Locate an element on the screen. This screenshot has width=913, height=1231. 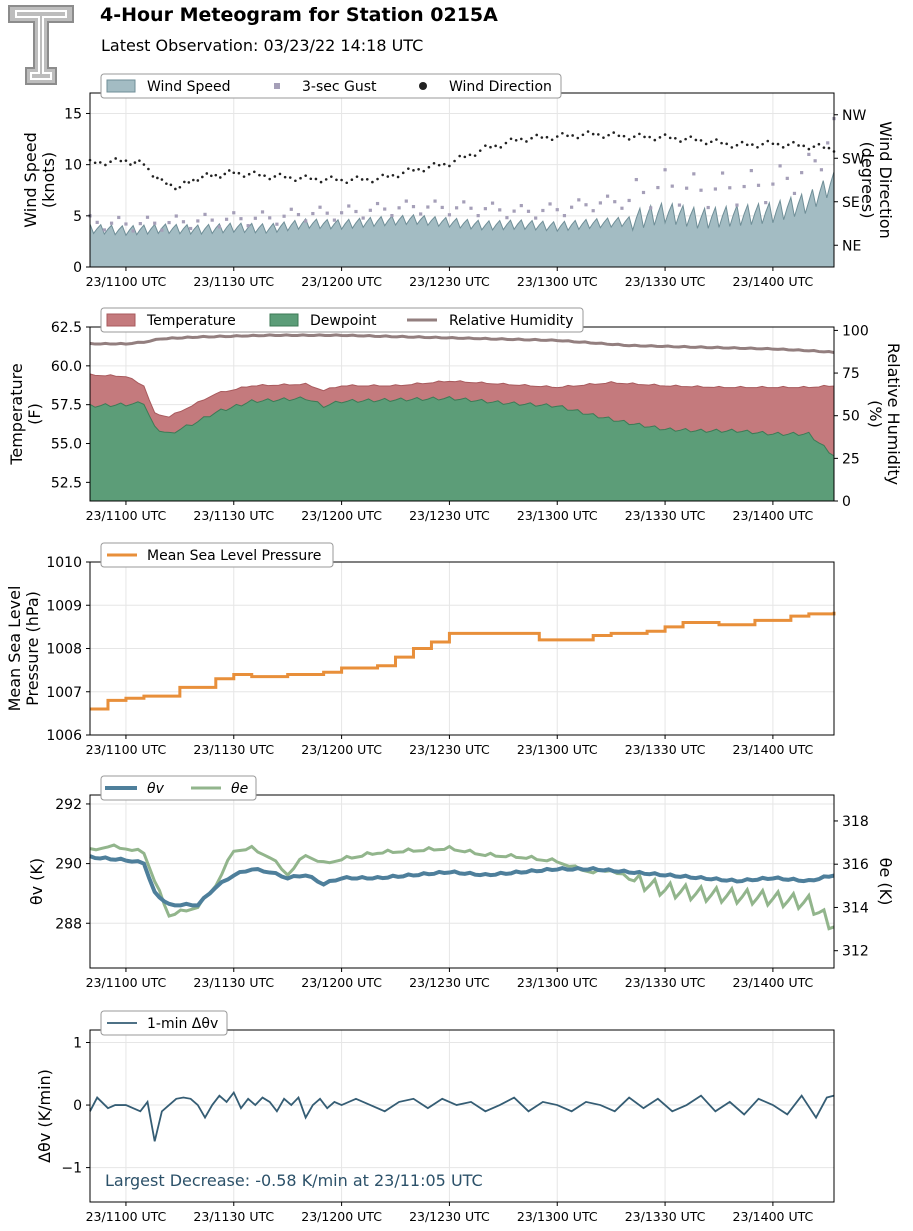
y2-tick-label: 75 is located at coordinates (851, 374).